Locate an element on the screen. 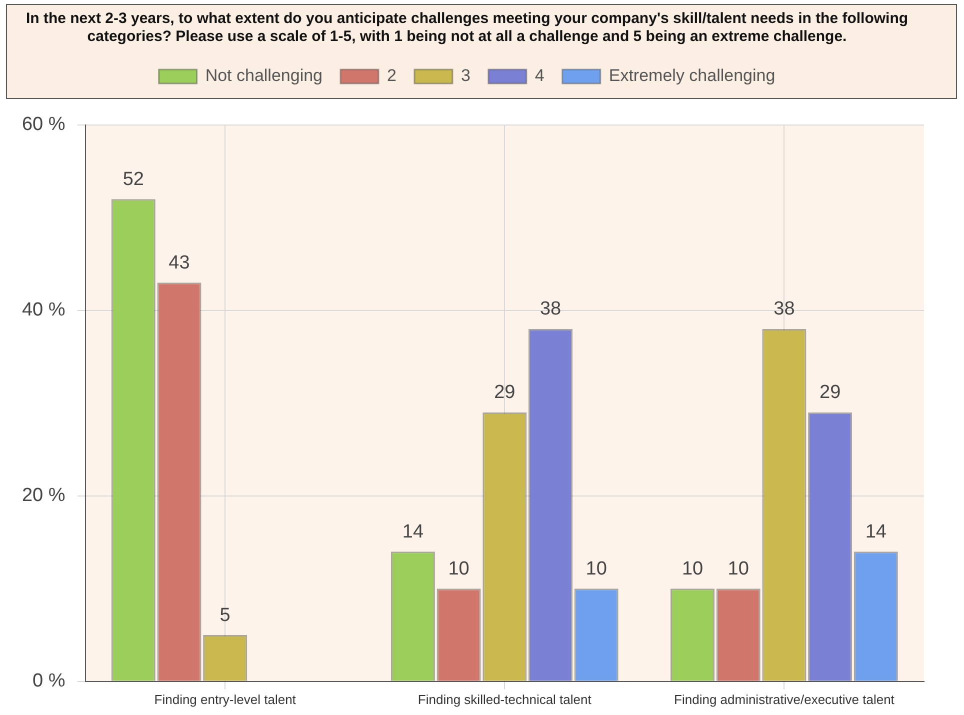 This screenshot has height=715, width=964. legend-label: 3 is located at coordinates (465, 76).